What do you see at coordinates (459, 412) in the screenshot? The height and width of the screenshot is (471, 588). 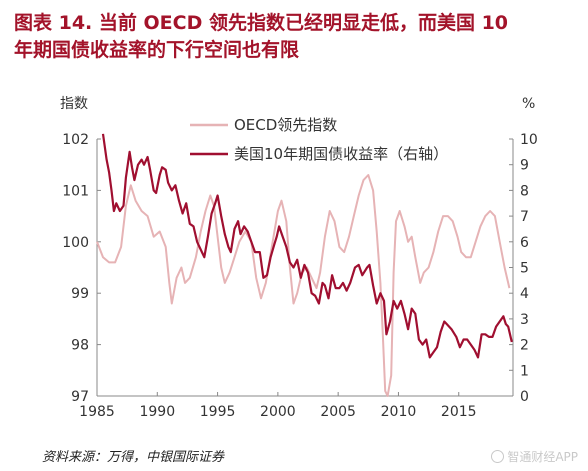 I see `x-axis-tick-label: 2015` at bounding box center [459, 412].